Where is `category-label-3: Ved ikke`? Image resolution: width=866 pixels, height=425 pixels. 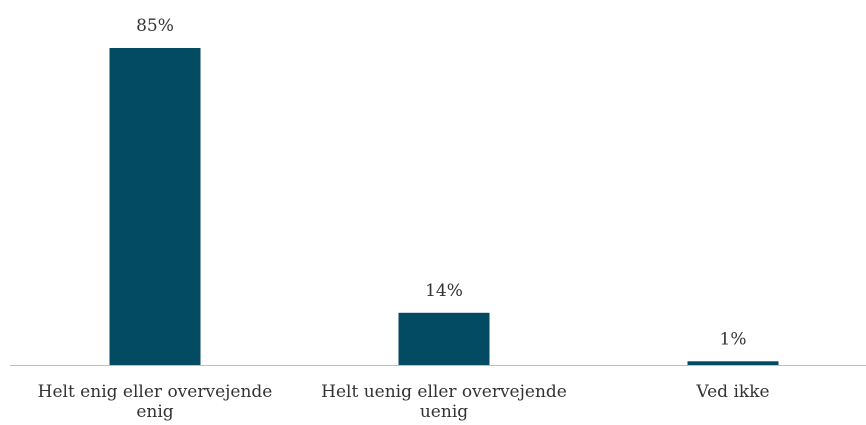
category-label-3: Ved ikke is located at coordinates (732, 392).